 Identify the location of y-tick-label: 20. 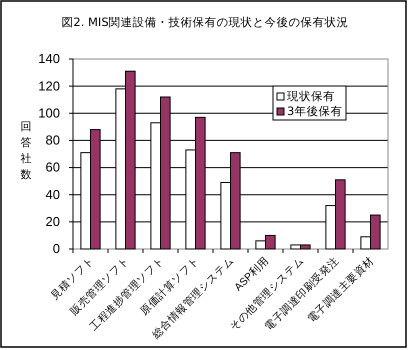
(53, 222).